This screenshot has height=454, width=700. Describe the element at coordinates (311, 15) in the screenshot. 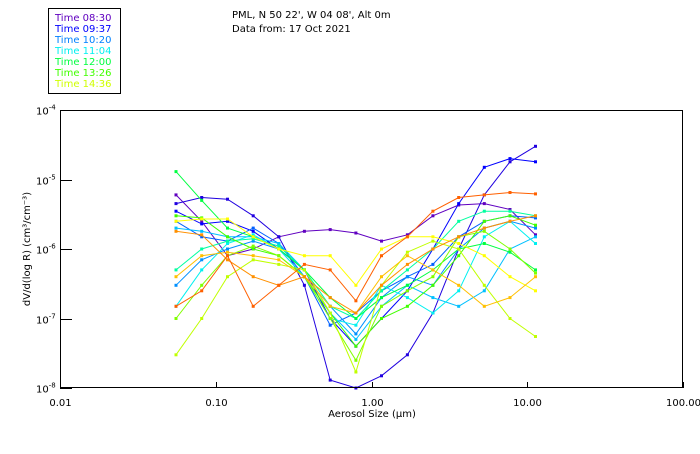

I see `header-line-1: PML, N 50 22', W 04 08', Alt 0m` at that location.